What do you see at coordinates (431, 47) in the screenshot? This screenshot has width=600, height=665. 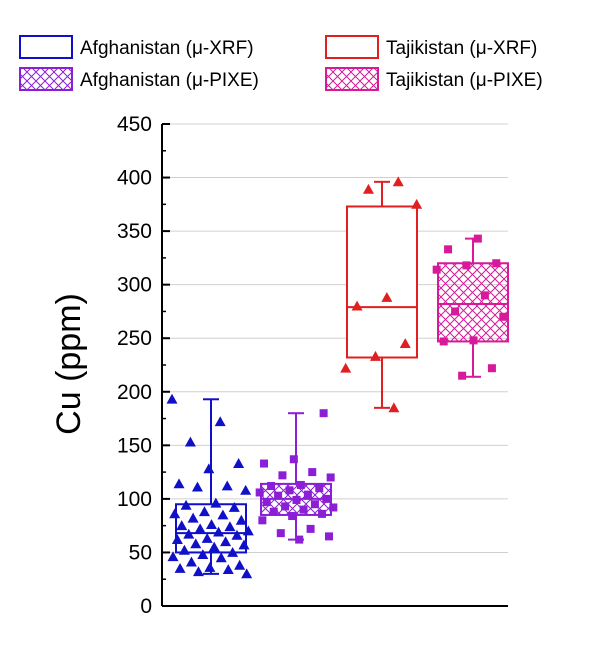 I see `legend-entry-tajikistan-xrf: Tajikistan (μ-XRF)` at bounding box center [431, 47].